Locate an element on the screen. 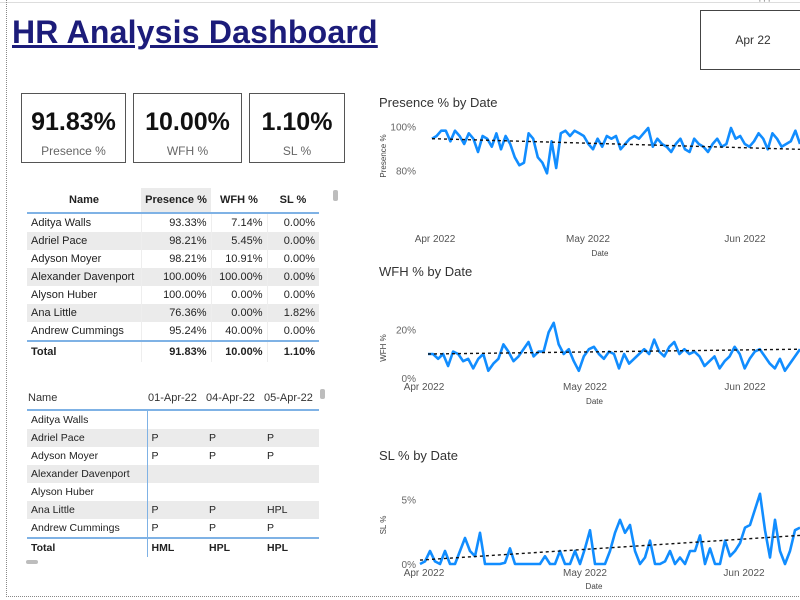 This screenshot has width=800, height=600. kpi-value: 1.10% is located at coordinates (297, 122).